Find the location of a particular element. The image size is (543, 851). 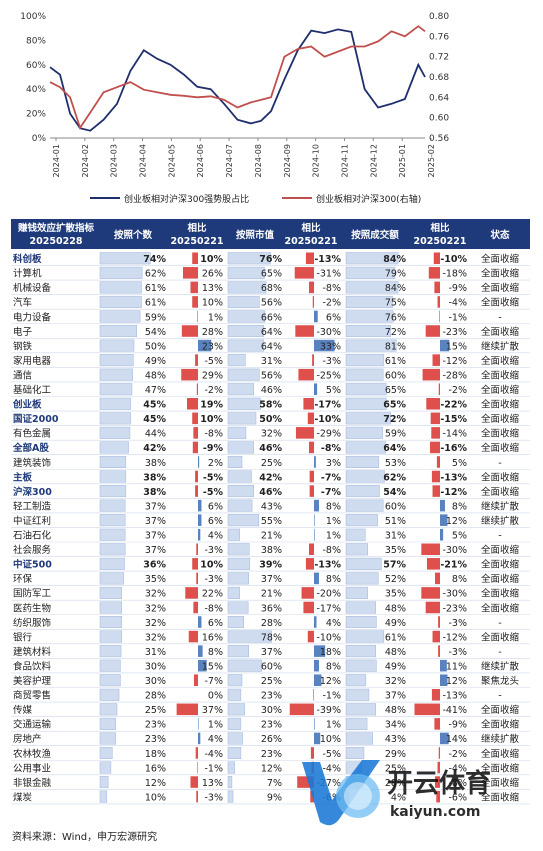

series-line-share is located at coordinates (237, 80).